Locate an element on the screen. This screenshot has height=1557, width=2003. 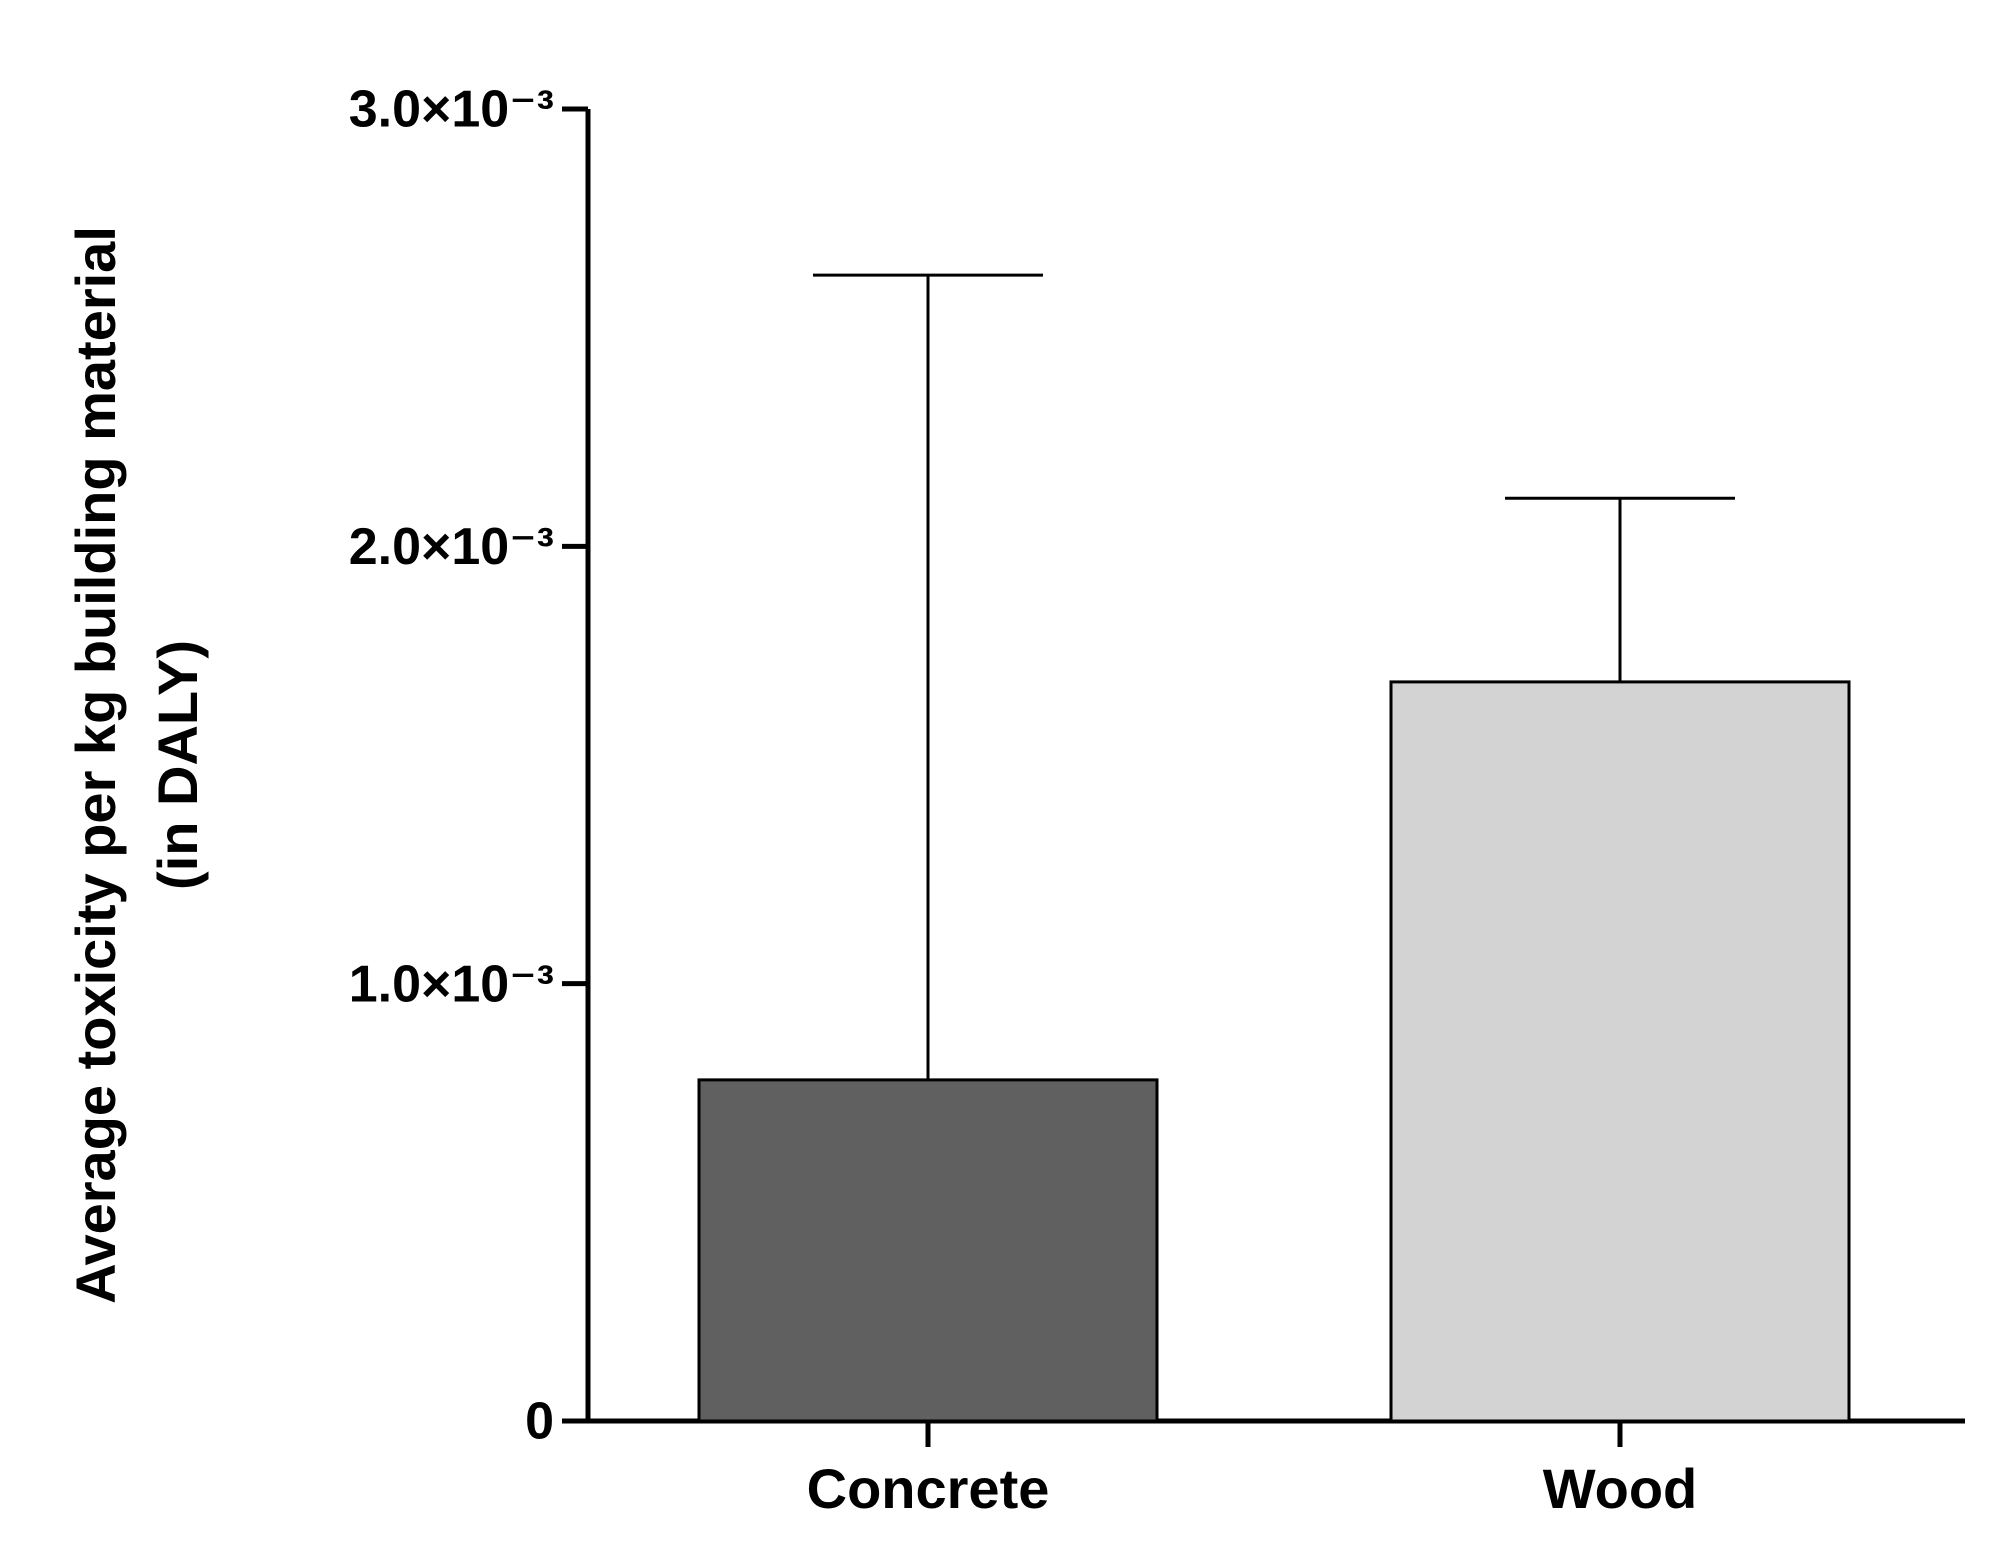
y-tick-label: 0 is located at coordinates (539, 1422).